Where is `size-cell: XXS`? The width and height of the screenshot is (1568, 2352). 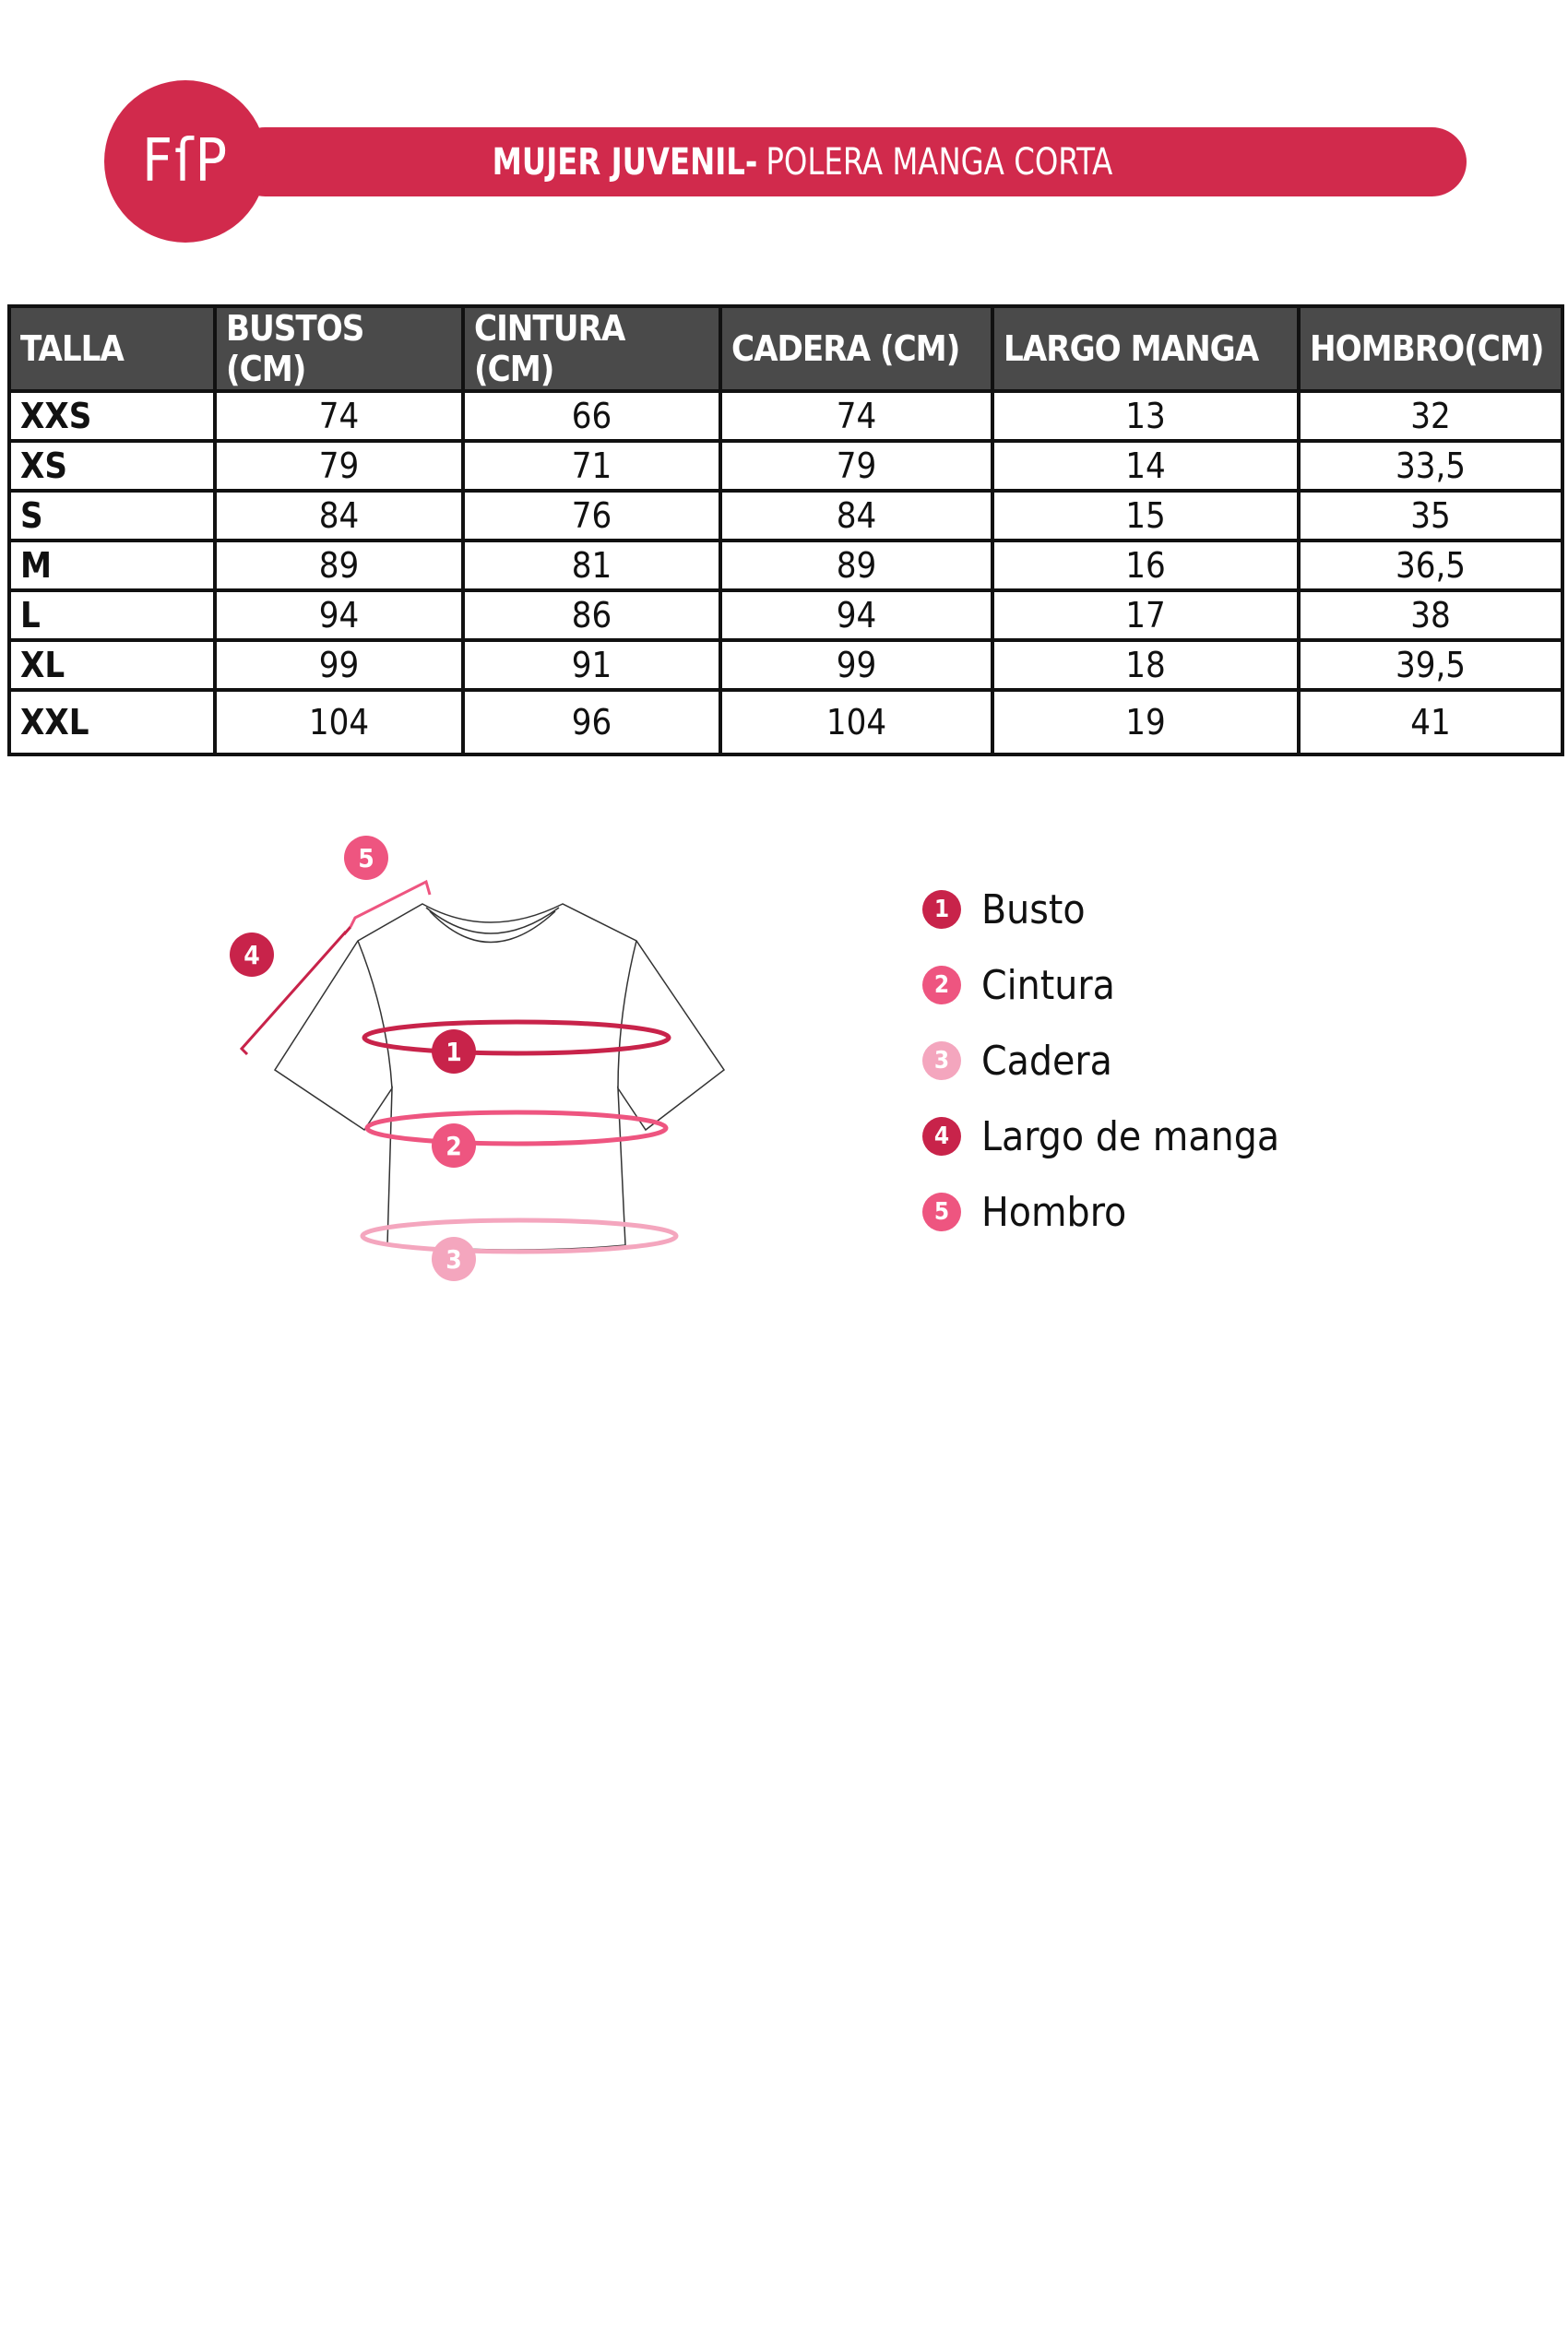 size-cell: XXS is located at coordinates (112, 416).